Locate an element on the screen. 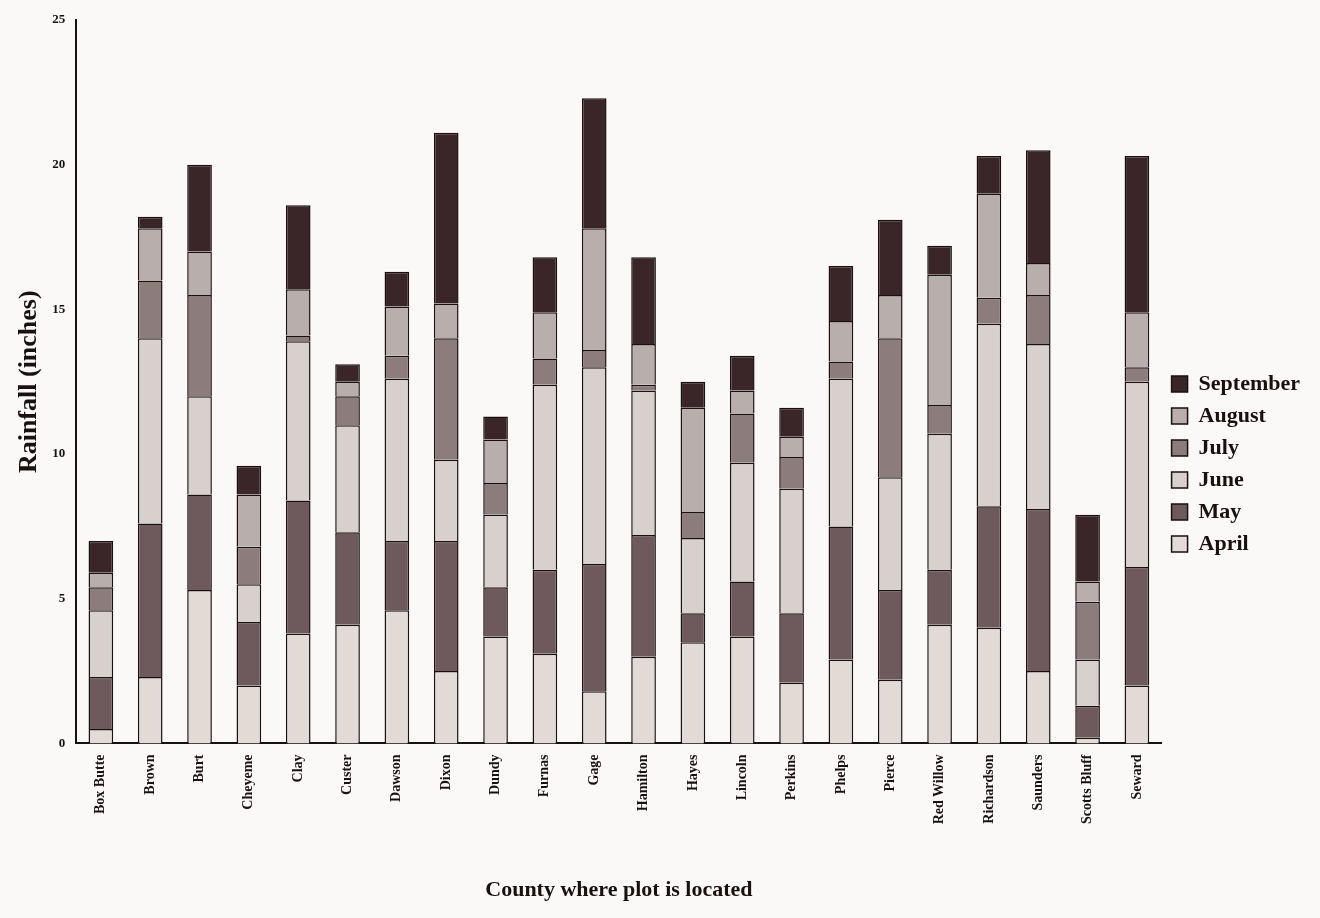  x-tick-label: Dawson is located at coordinates (396, 778).